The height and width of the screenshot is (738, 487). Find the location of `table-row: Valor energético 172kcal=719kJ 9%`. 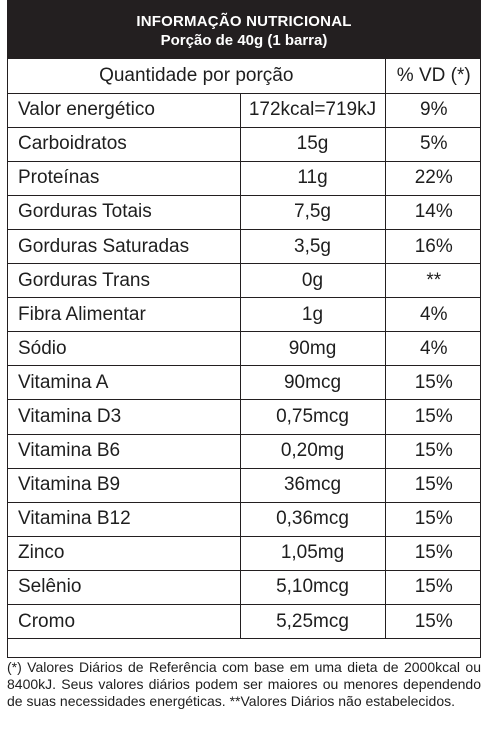

table-row: Valor energético 172kcal=719kJ 9% is located at coordinates (244, 110).